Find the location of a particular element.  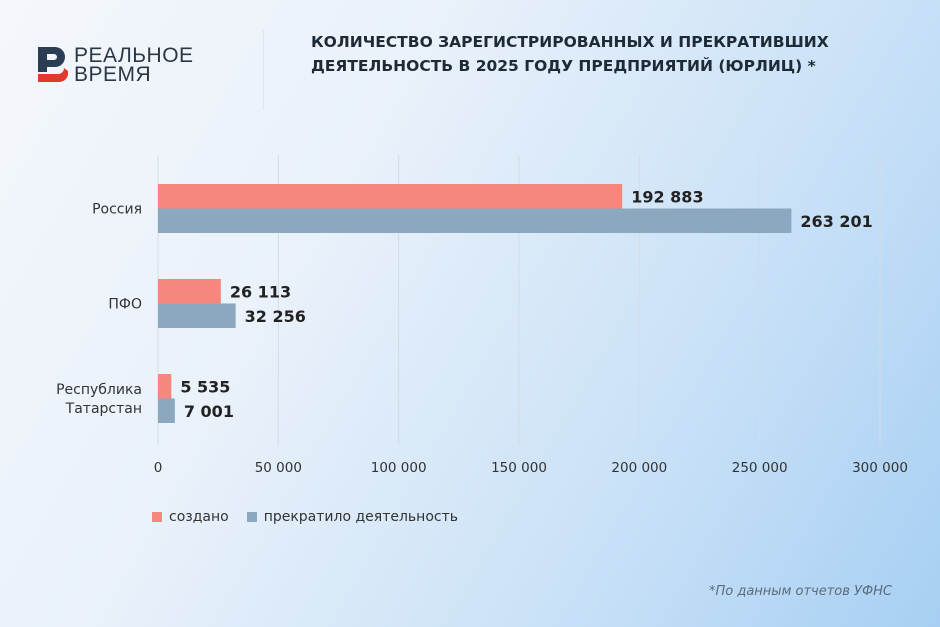

data-label: 7 001 is located at coordinates (209, 411).